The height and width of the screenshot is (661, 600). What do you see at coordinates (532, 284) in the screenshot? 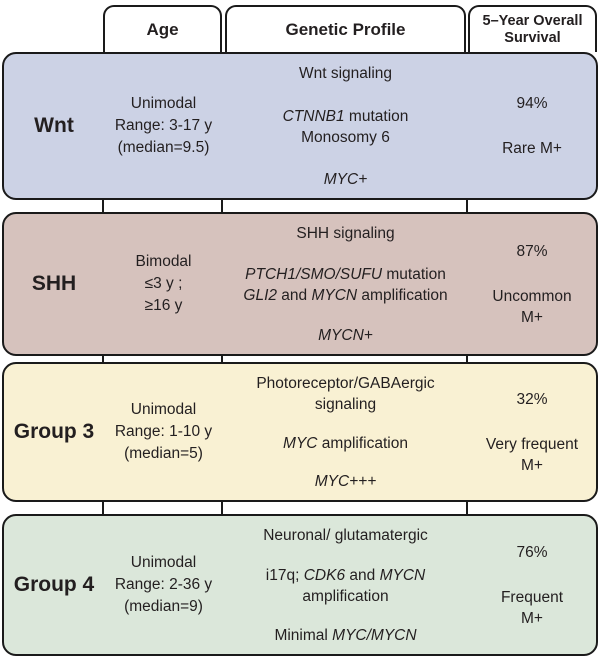
I see `survival-cell-shh: 87% Uncommon M+` at bounding box center [532, 284].